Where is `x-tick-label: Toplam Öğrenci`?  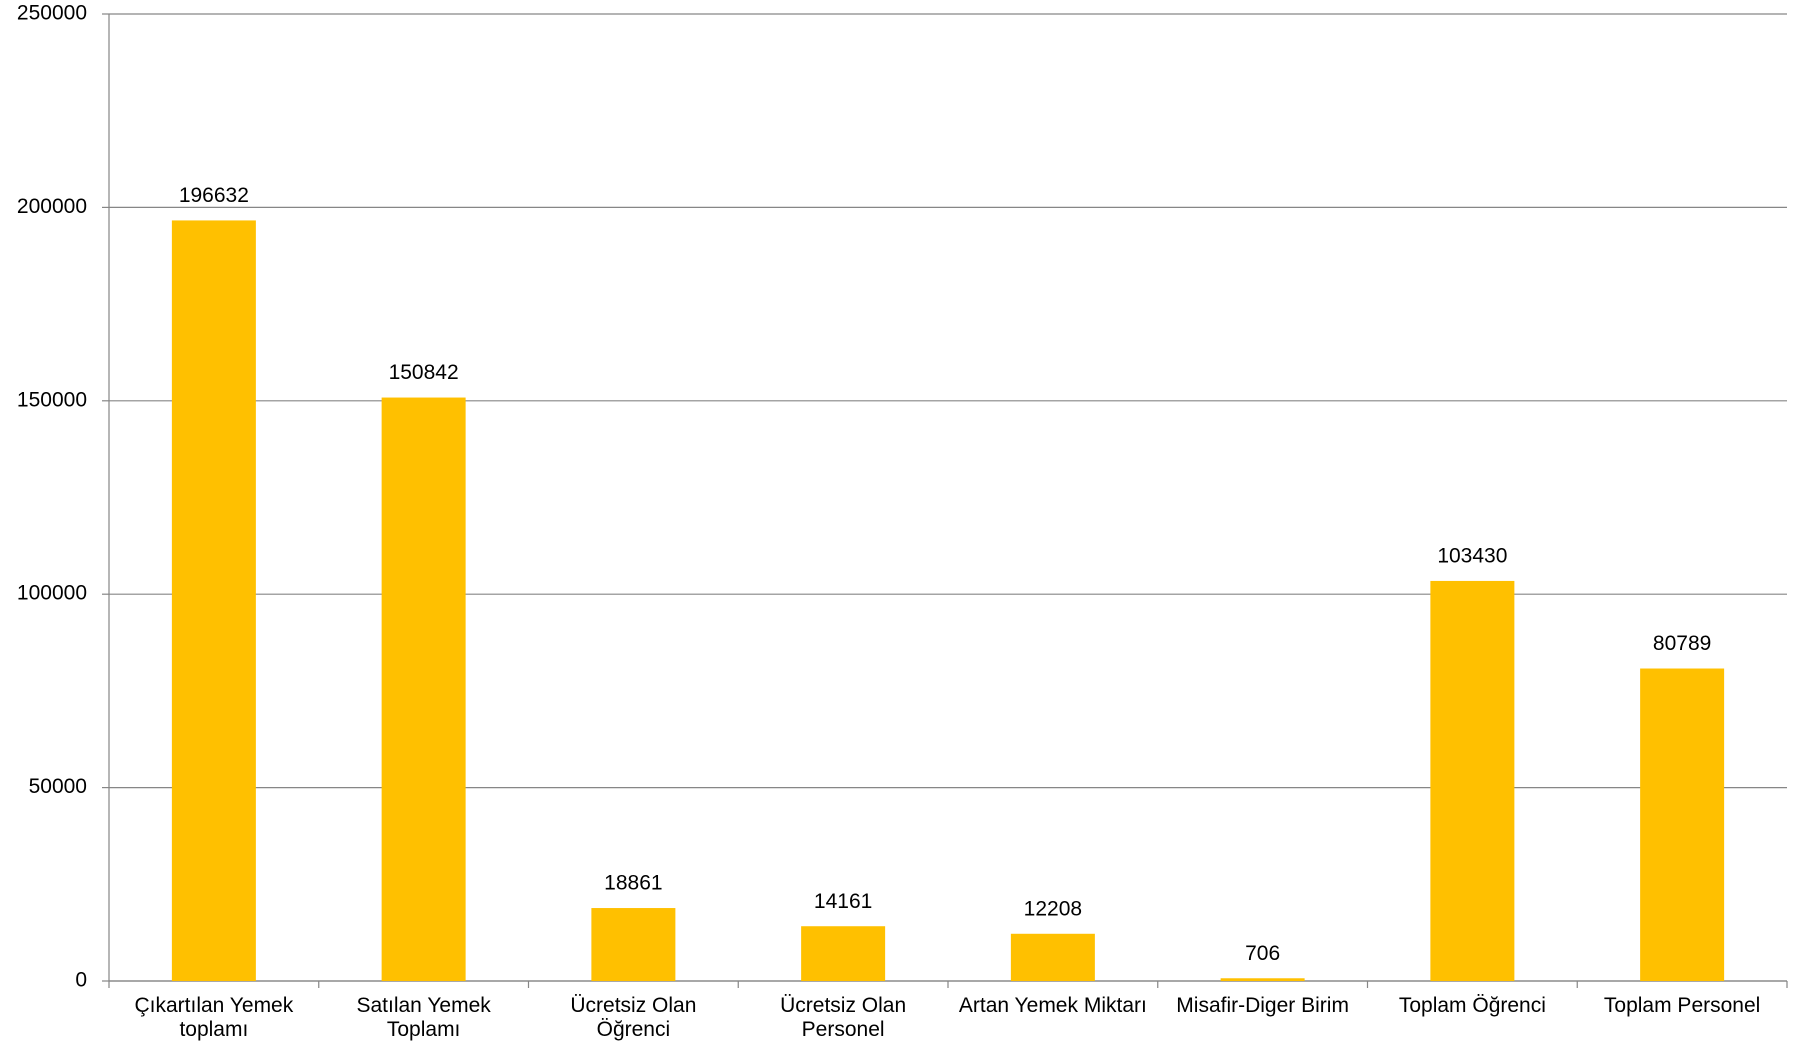
x-tick-label: Toplam Öğrenci is located at coordinates (1472, 1005).